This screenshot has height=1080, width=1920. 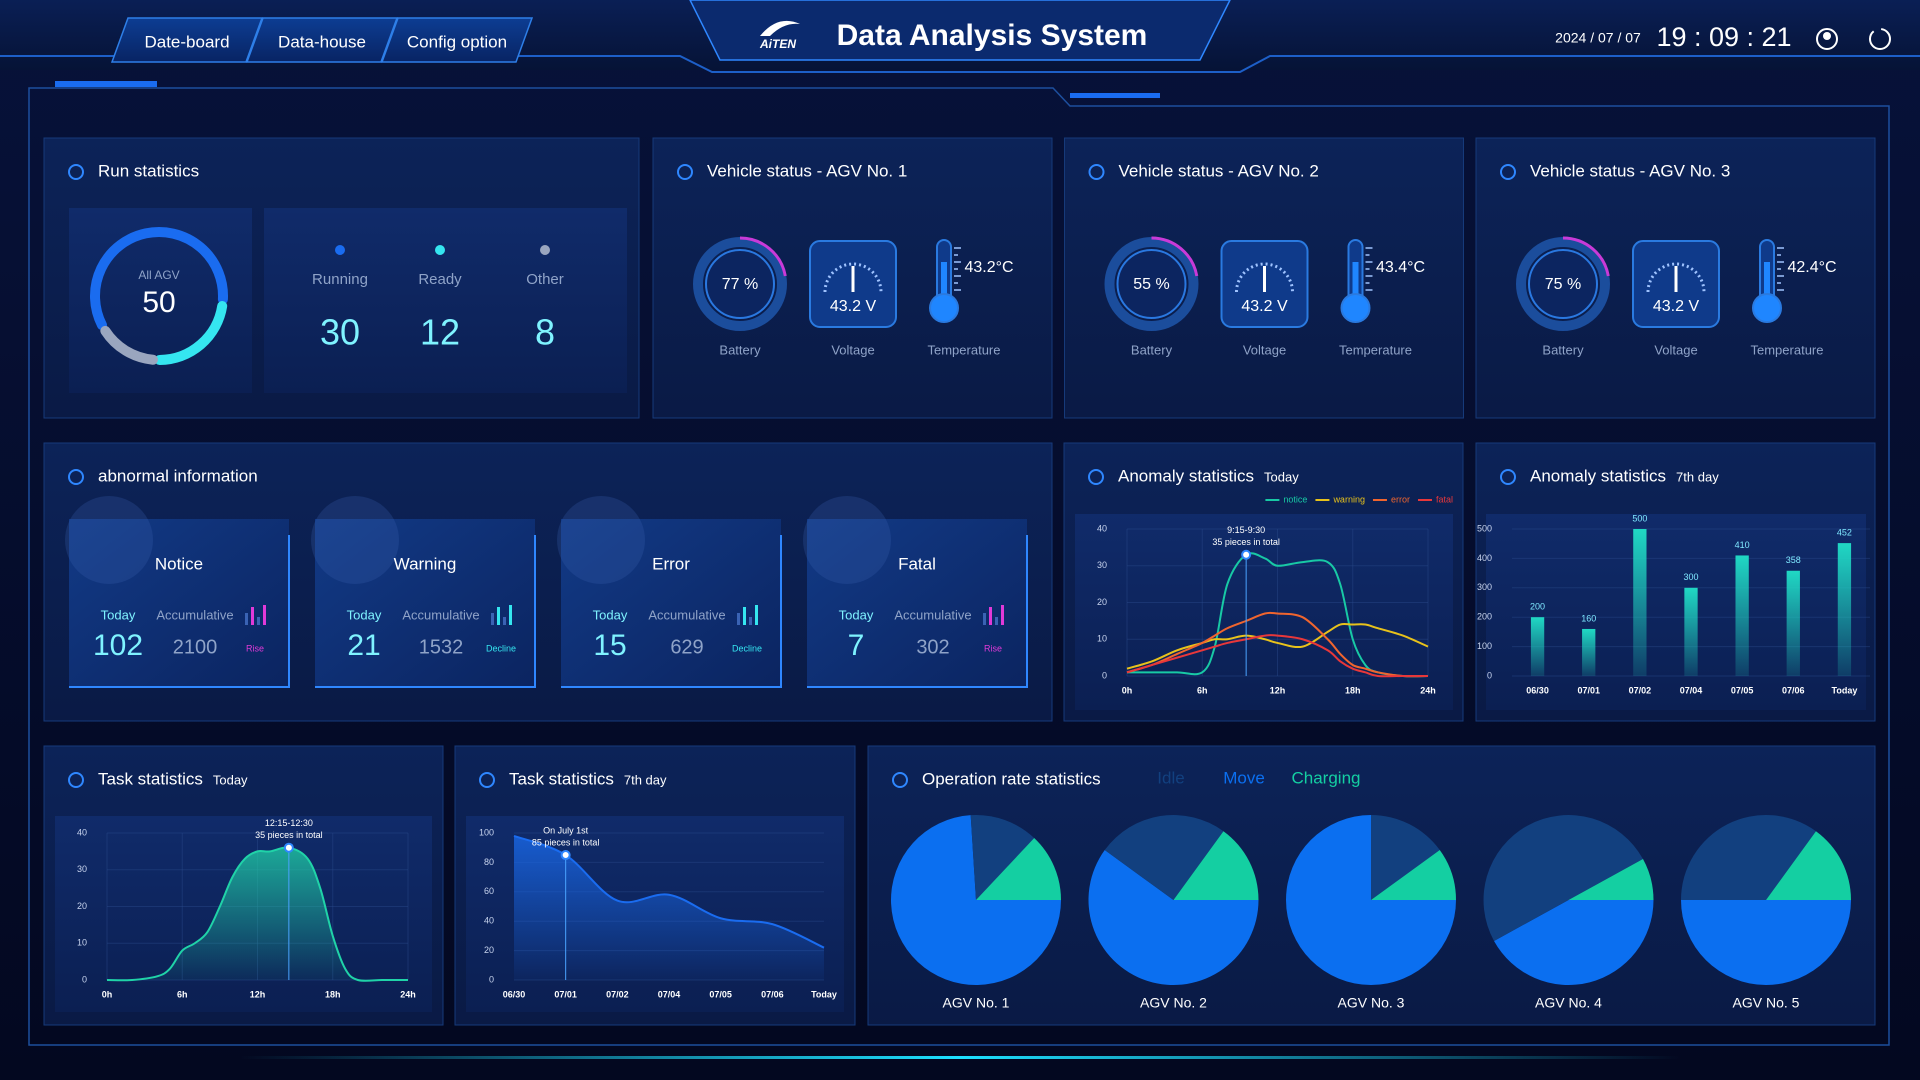 What do you see at coordinates (960, 30) in the screenshot?
I see `title-plate` at bounding box center [960, 30].